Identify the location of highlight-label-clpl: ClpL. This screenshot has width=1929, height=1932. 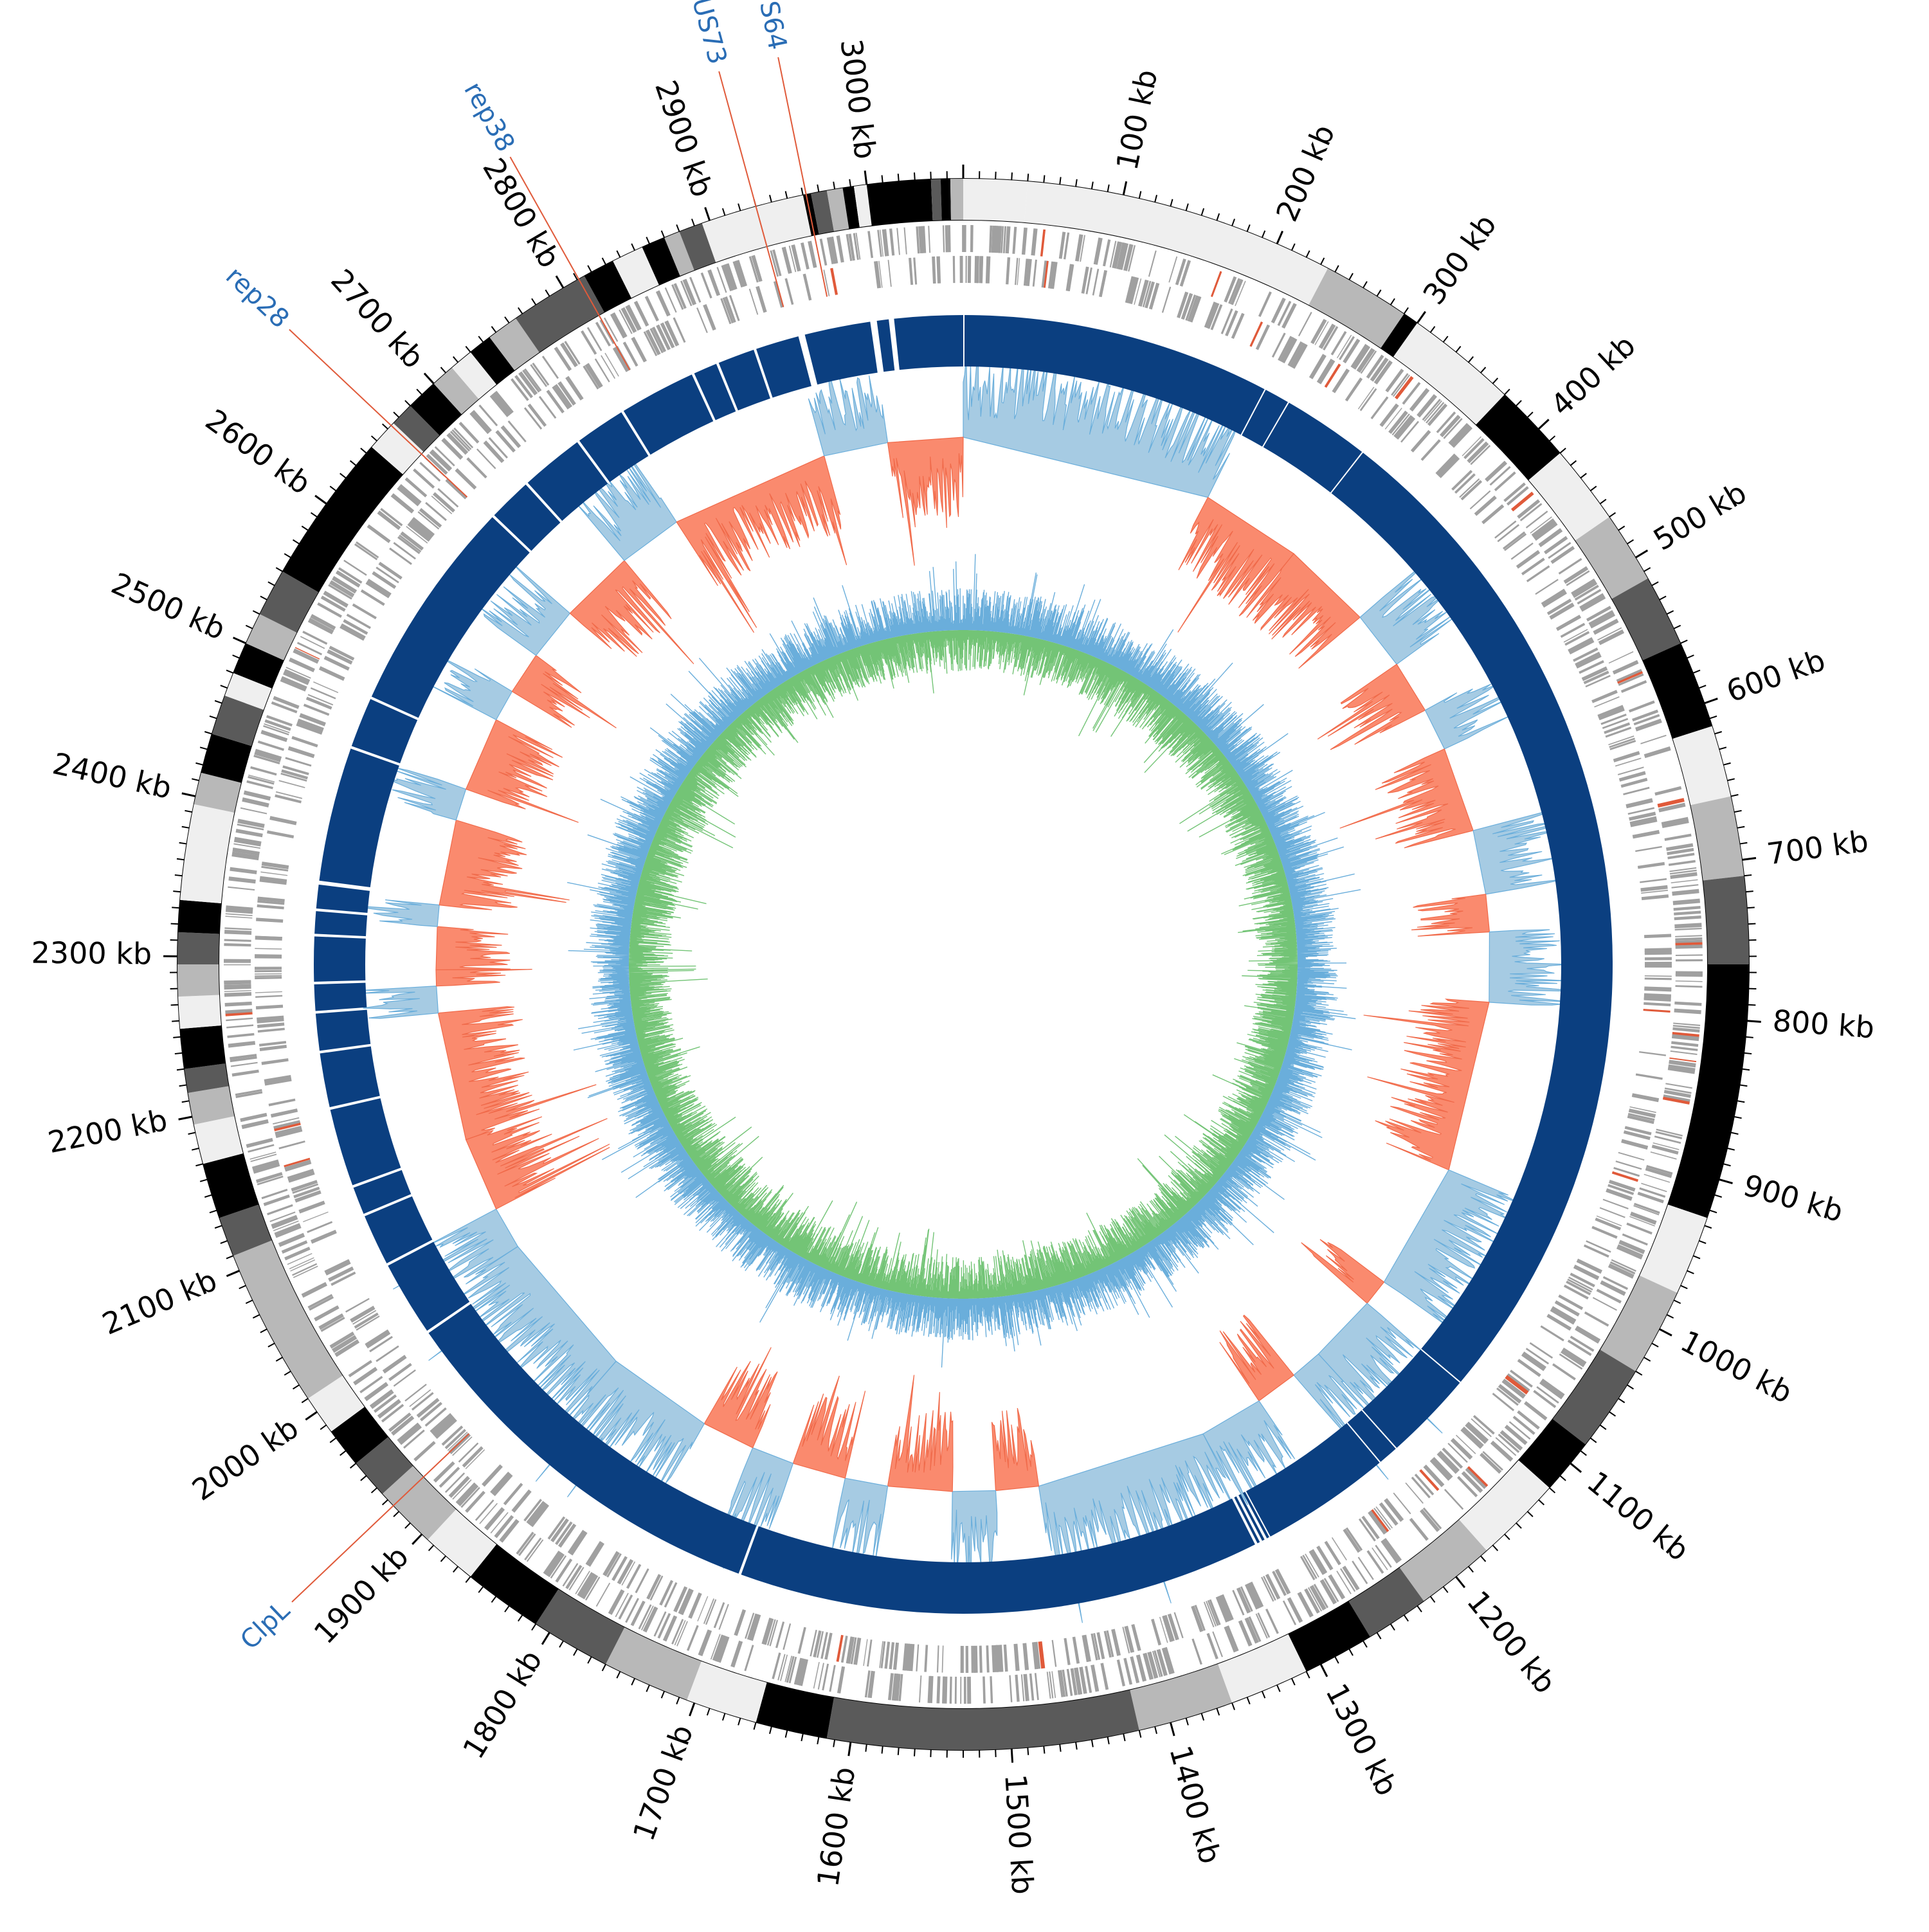
(265, 1626).